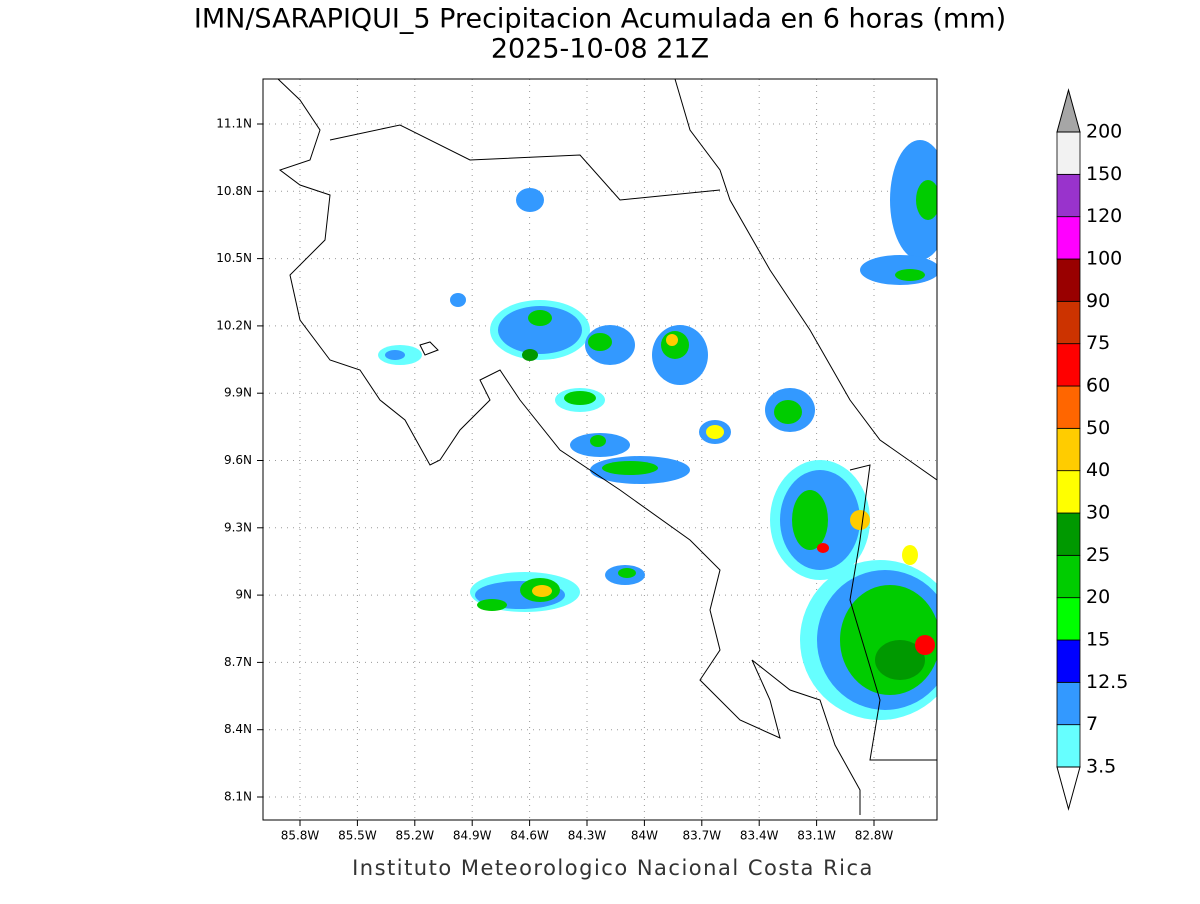 The image size is (1200, 904). I want to click on x-tick-label: 85.5W, so click(357, 836).